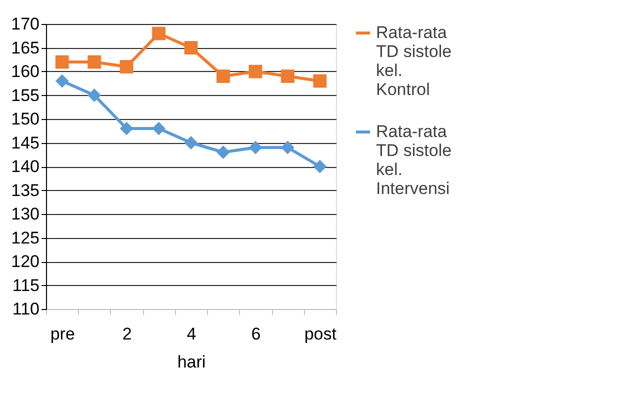 Image resolution: width=626 pixels, height=416 pixels. Describe the element at coordinates (25, 261) in the screenshot. I see `y-tick-label: 120` at that location.